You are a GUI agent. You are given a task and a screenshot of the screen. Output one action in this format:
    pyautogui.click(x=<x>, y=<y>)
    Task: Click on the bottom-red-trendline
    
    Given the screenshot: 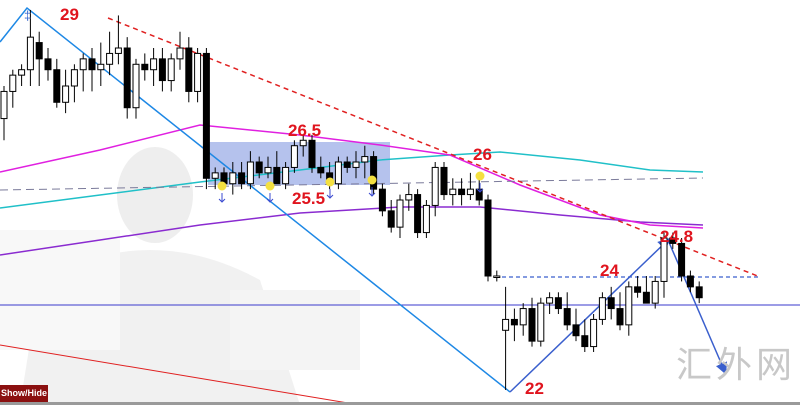 What is the action you would take?
    pyautogui.click(x=180, y=374)
    